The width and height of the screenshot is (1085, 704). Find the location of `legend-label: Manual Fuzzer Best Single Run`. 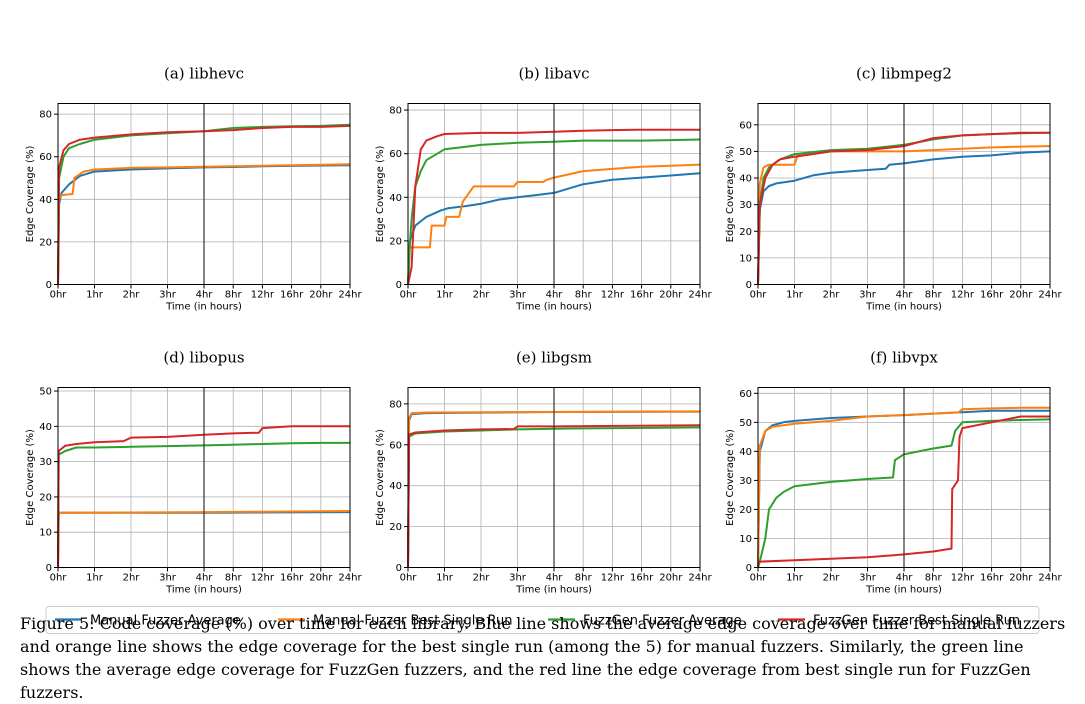

legend-label: Manual Fuzzer Best Single Run is located at coordinates (412, 621).